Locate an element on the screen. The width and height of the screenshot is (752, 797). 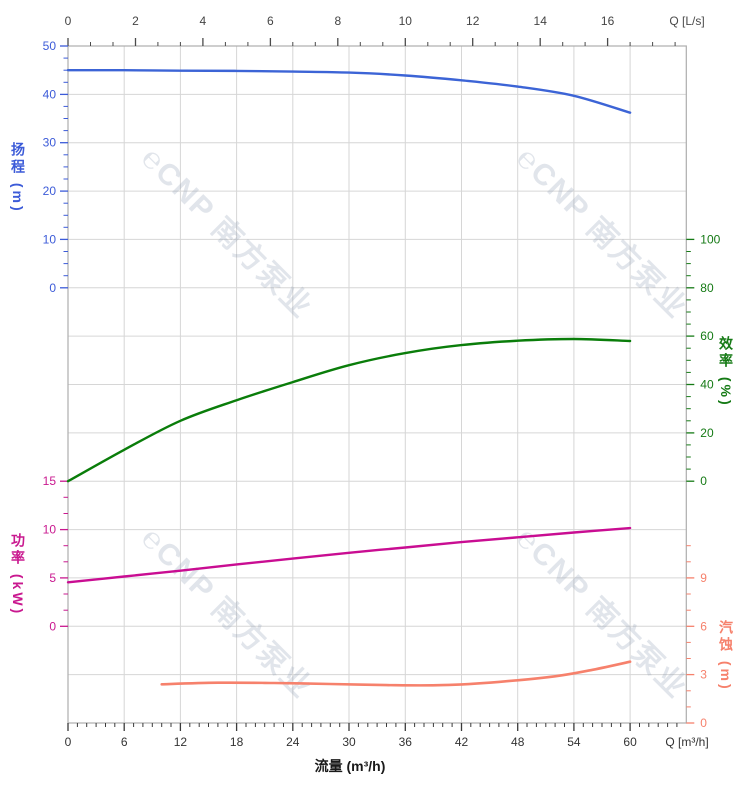
x-tick-label: 48 is located at coordinates (518, 742).